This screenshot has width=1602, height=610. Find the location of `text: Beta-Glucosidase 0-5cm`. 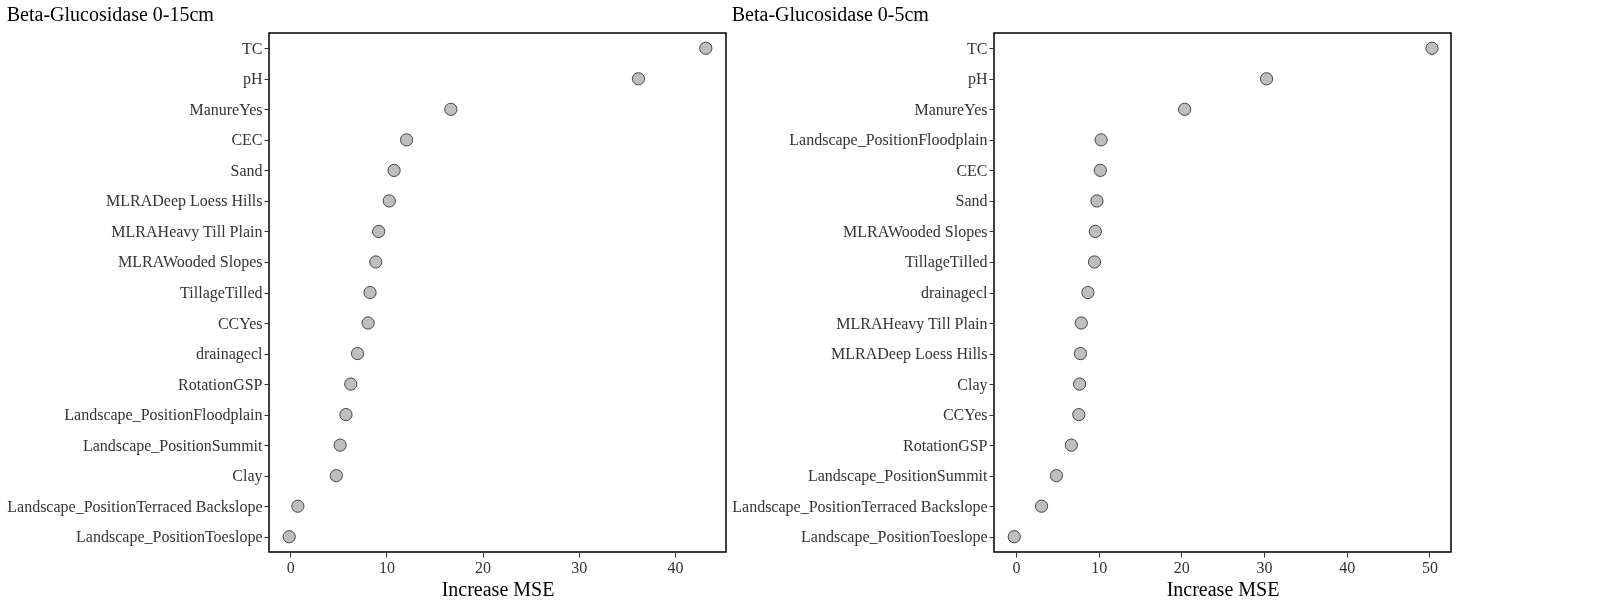

text: Beta-Glucosidase 0-5cm is located at coordinates (830, 14).